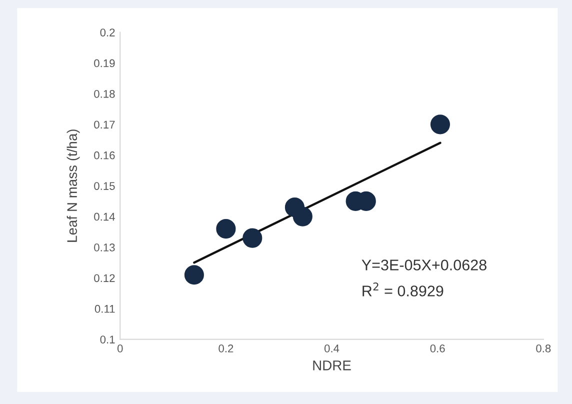  Describe the element at coordinates (226, 348) in the screenshot. I see `x-tick-label: 0.2` at that location.